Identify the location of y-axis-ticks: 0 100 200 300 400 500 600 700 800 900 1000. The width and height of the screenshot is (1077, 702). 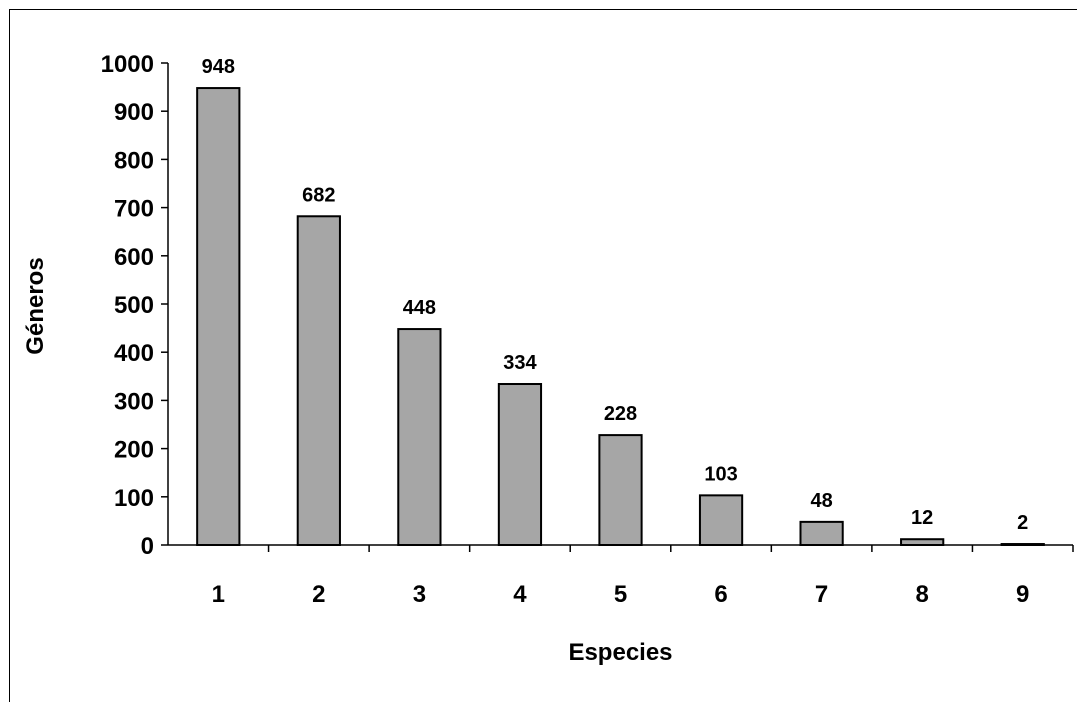
(134, 305).